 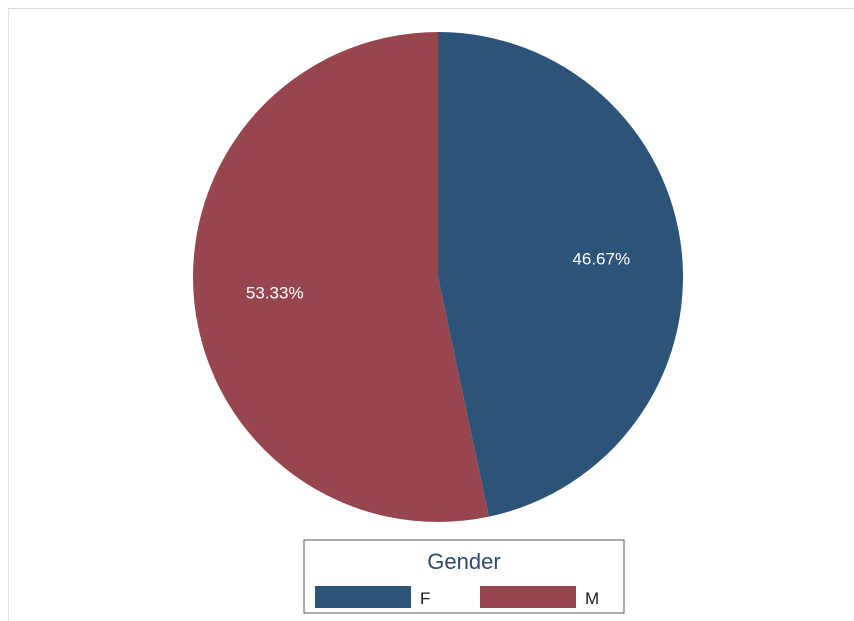 I want to click on legend-label-m: M, so click(x=592, y=598).